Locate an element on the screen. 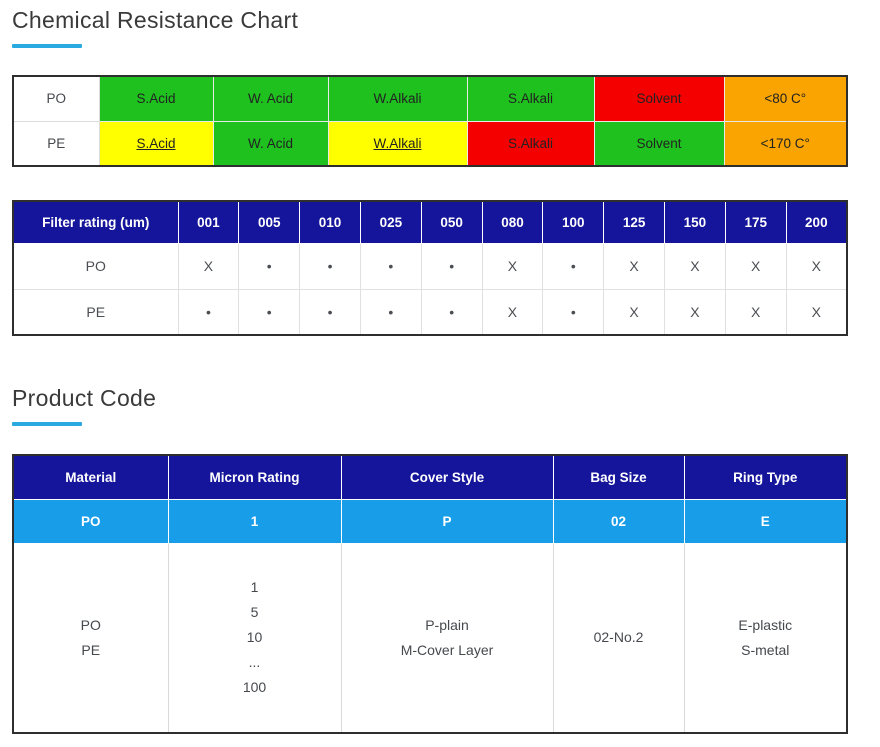 The image size is (880, 747). ring-type-options-cell: E-plastic S-metal is located at coordinates (765, 638).